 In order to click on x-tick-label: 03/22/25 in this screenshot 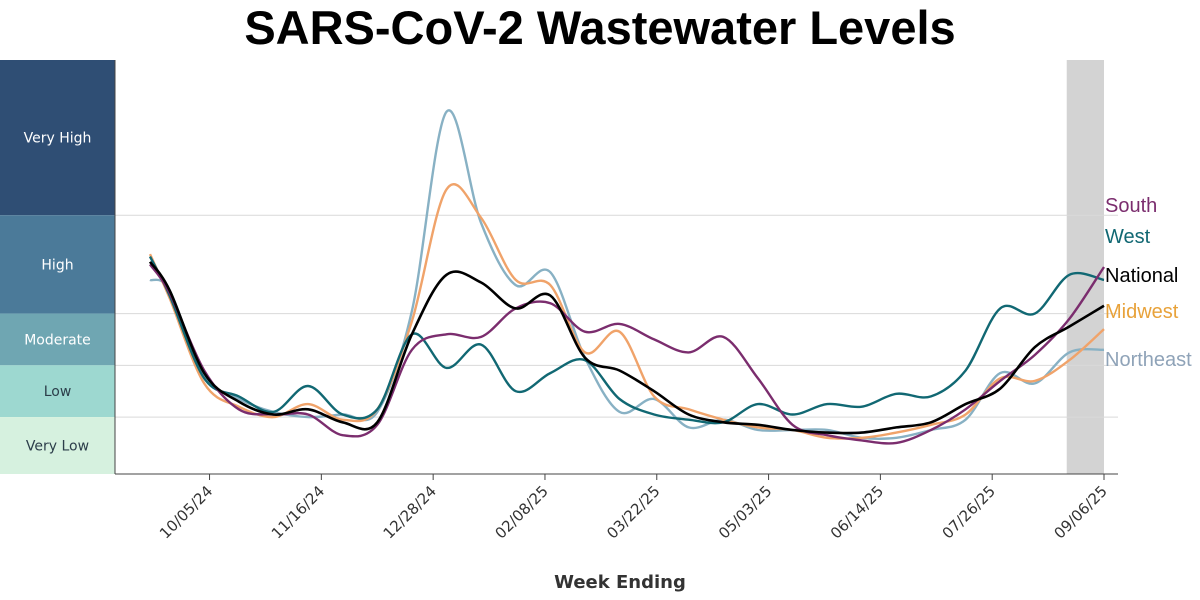, I will do `click(633, 512)`.